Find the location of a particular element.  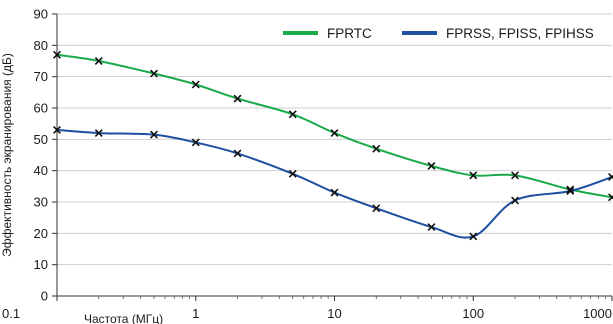

x-tick-label: 1000 is located at coordinates (597, 313).